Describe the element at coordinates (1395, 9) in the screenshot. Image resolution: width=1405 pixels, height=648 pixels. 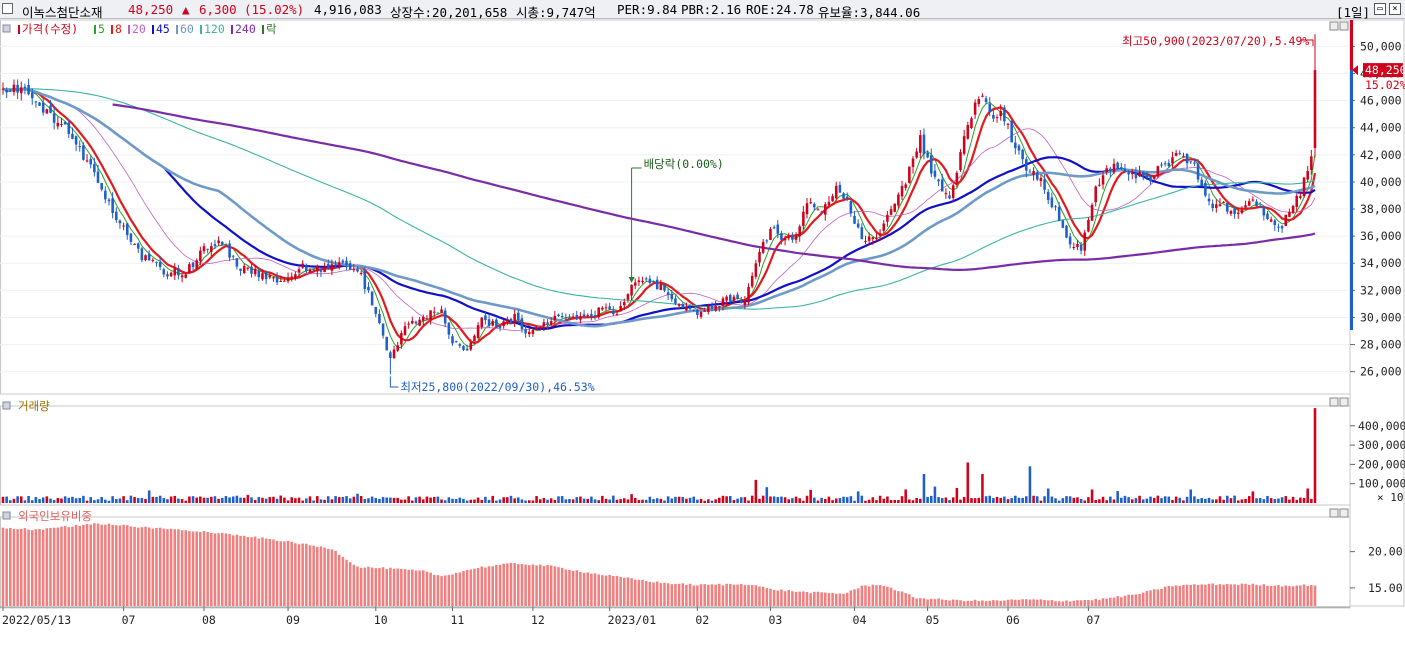
I see `close-icon: ×` at that location.